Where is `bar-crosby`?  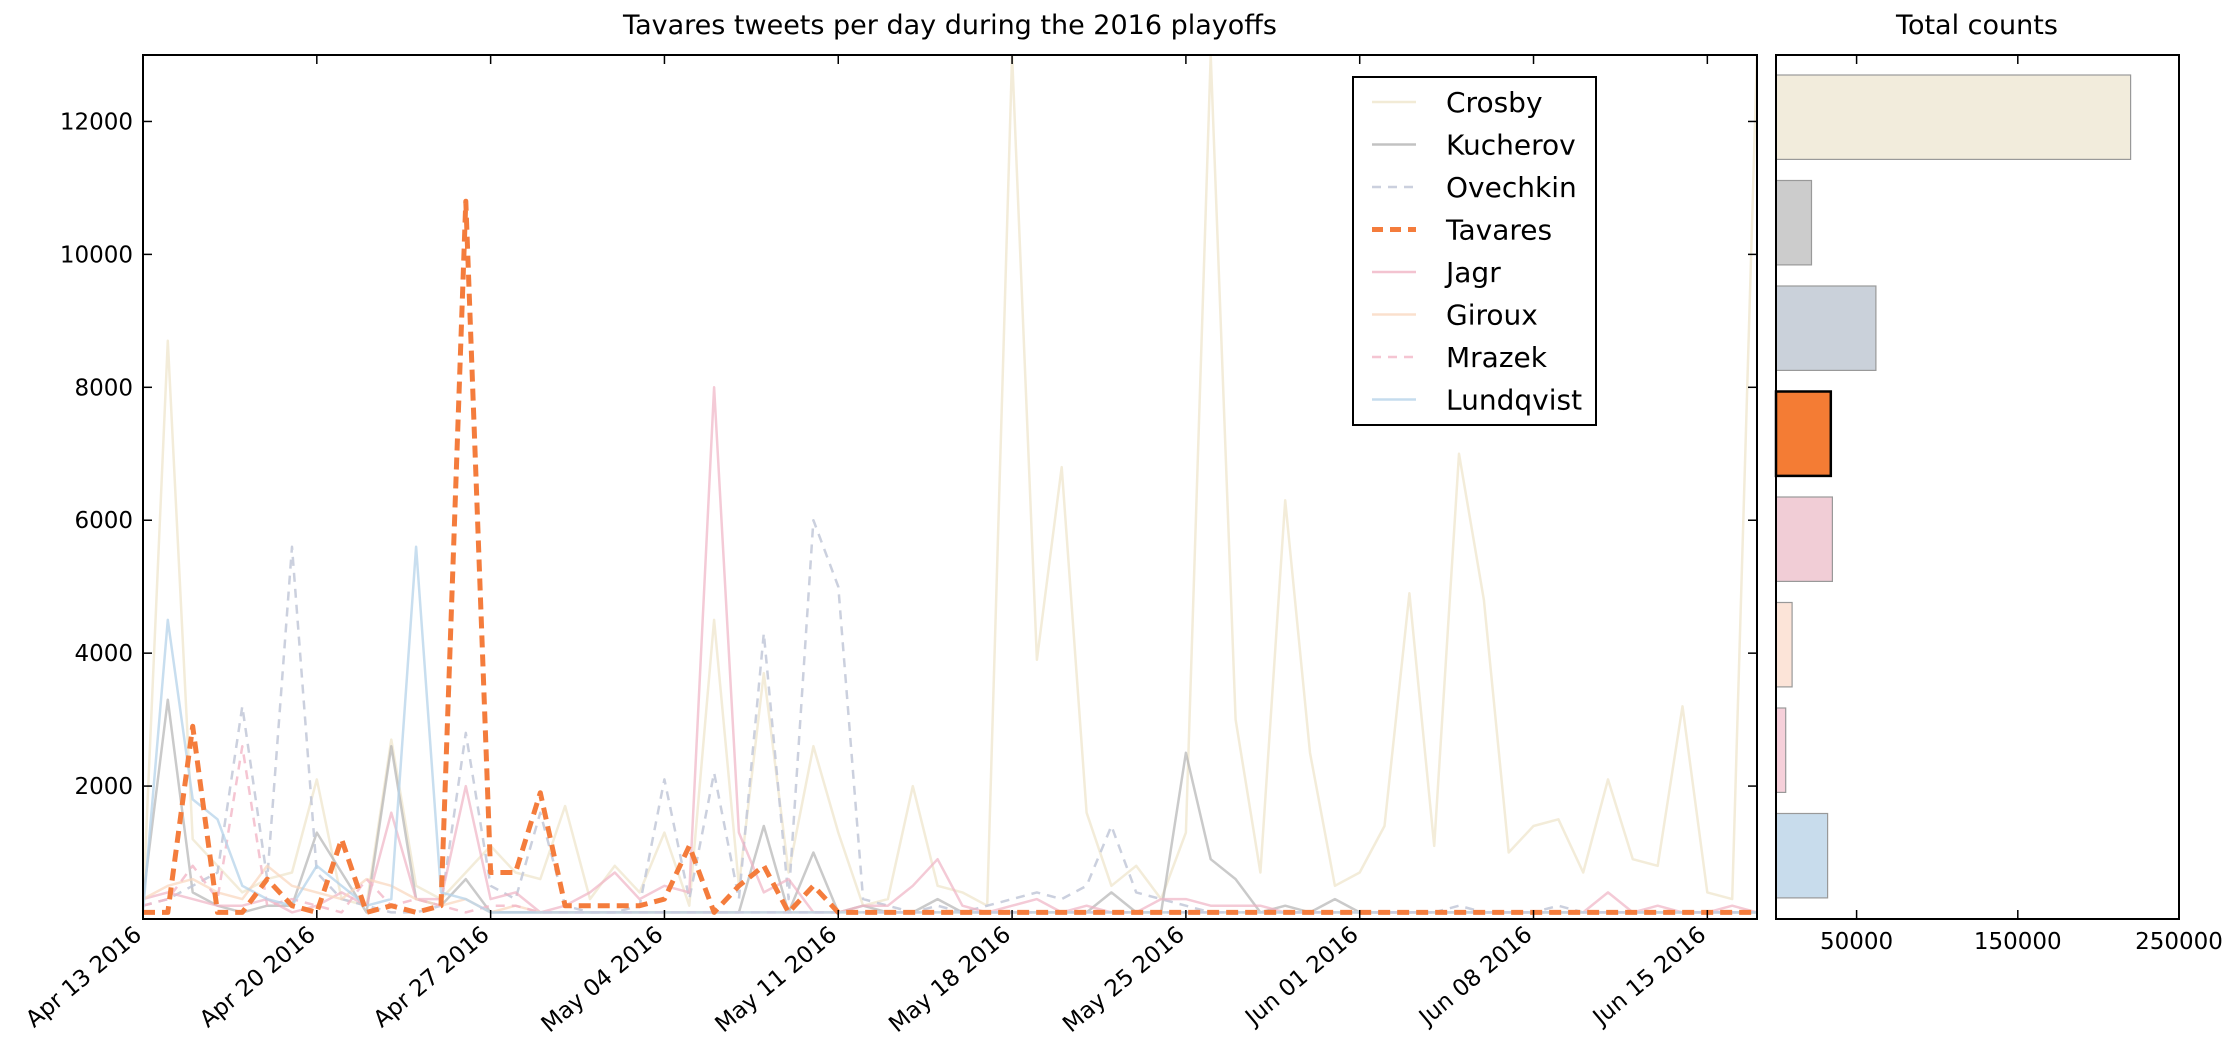 bar-crosby is located at coordinates (1953, 117).